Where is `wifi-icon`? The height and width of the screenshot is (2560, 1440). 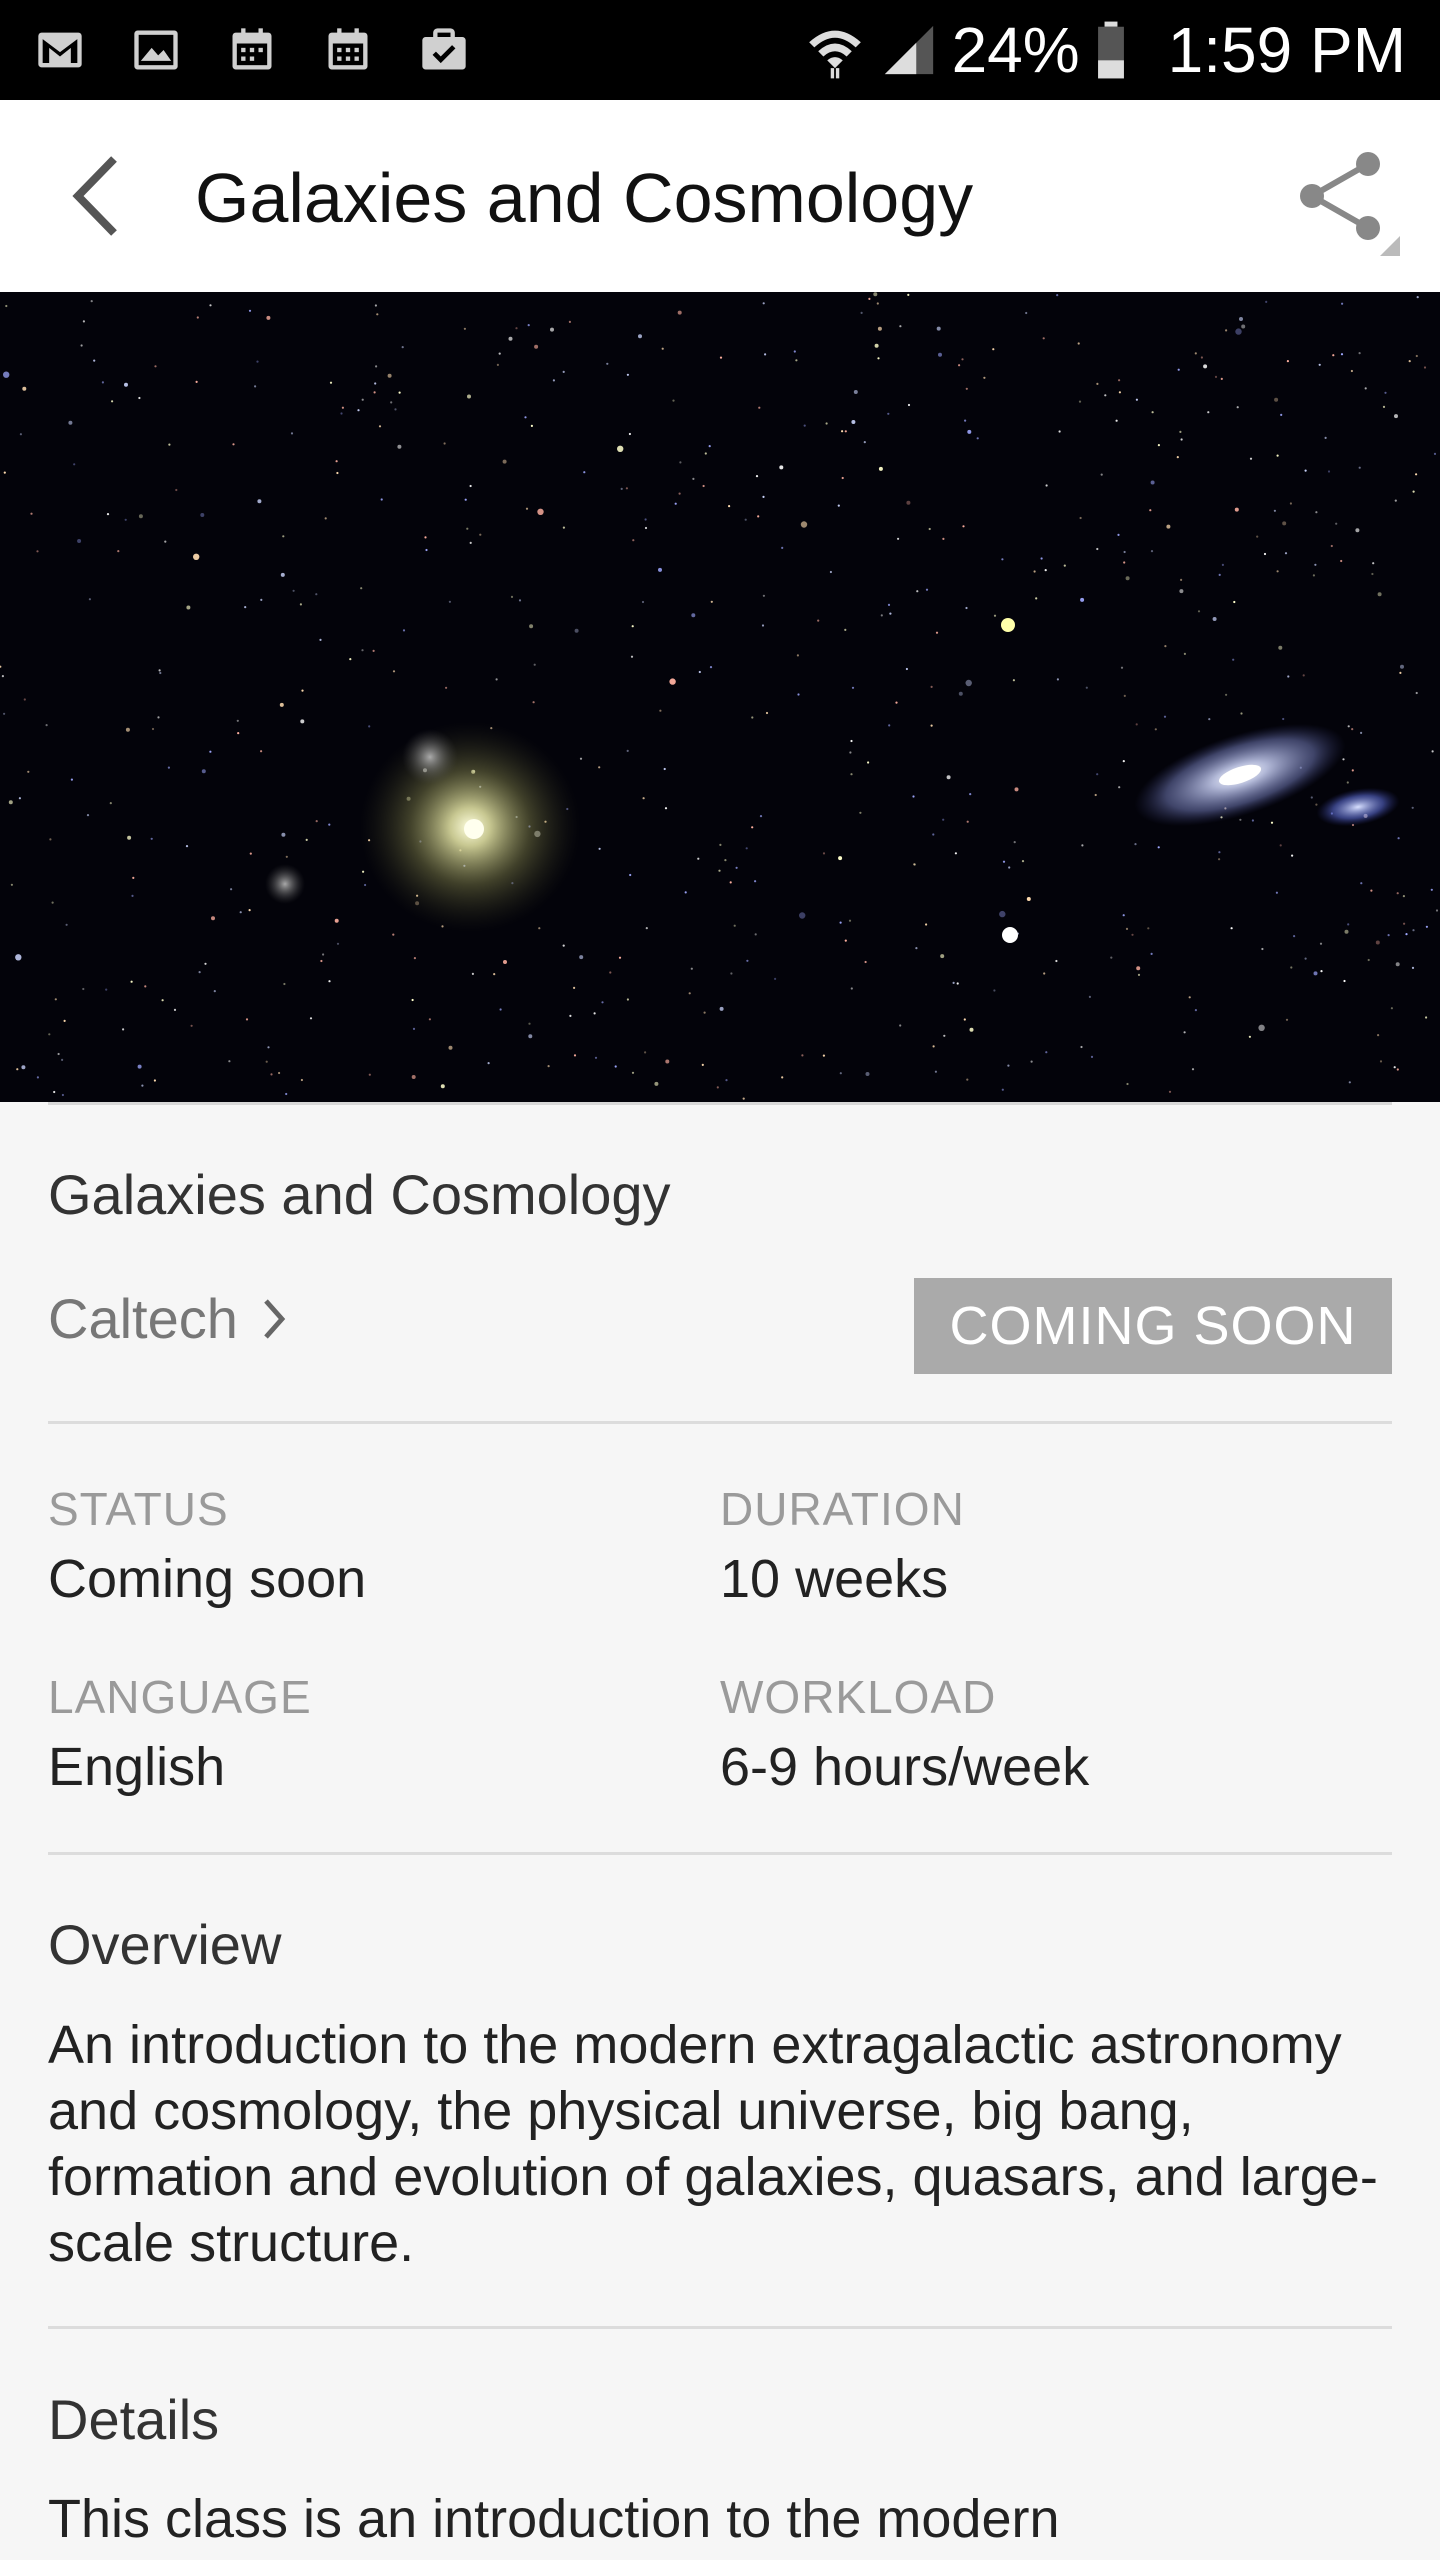
wifi-icon is located at coordinates (834, 54).